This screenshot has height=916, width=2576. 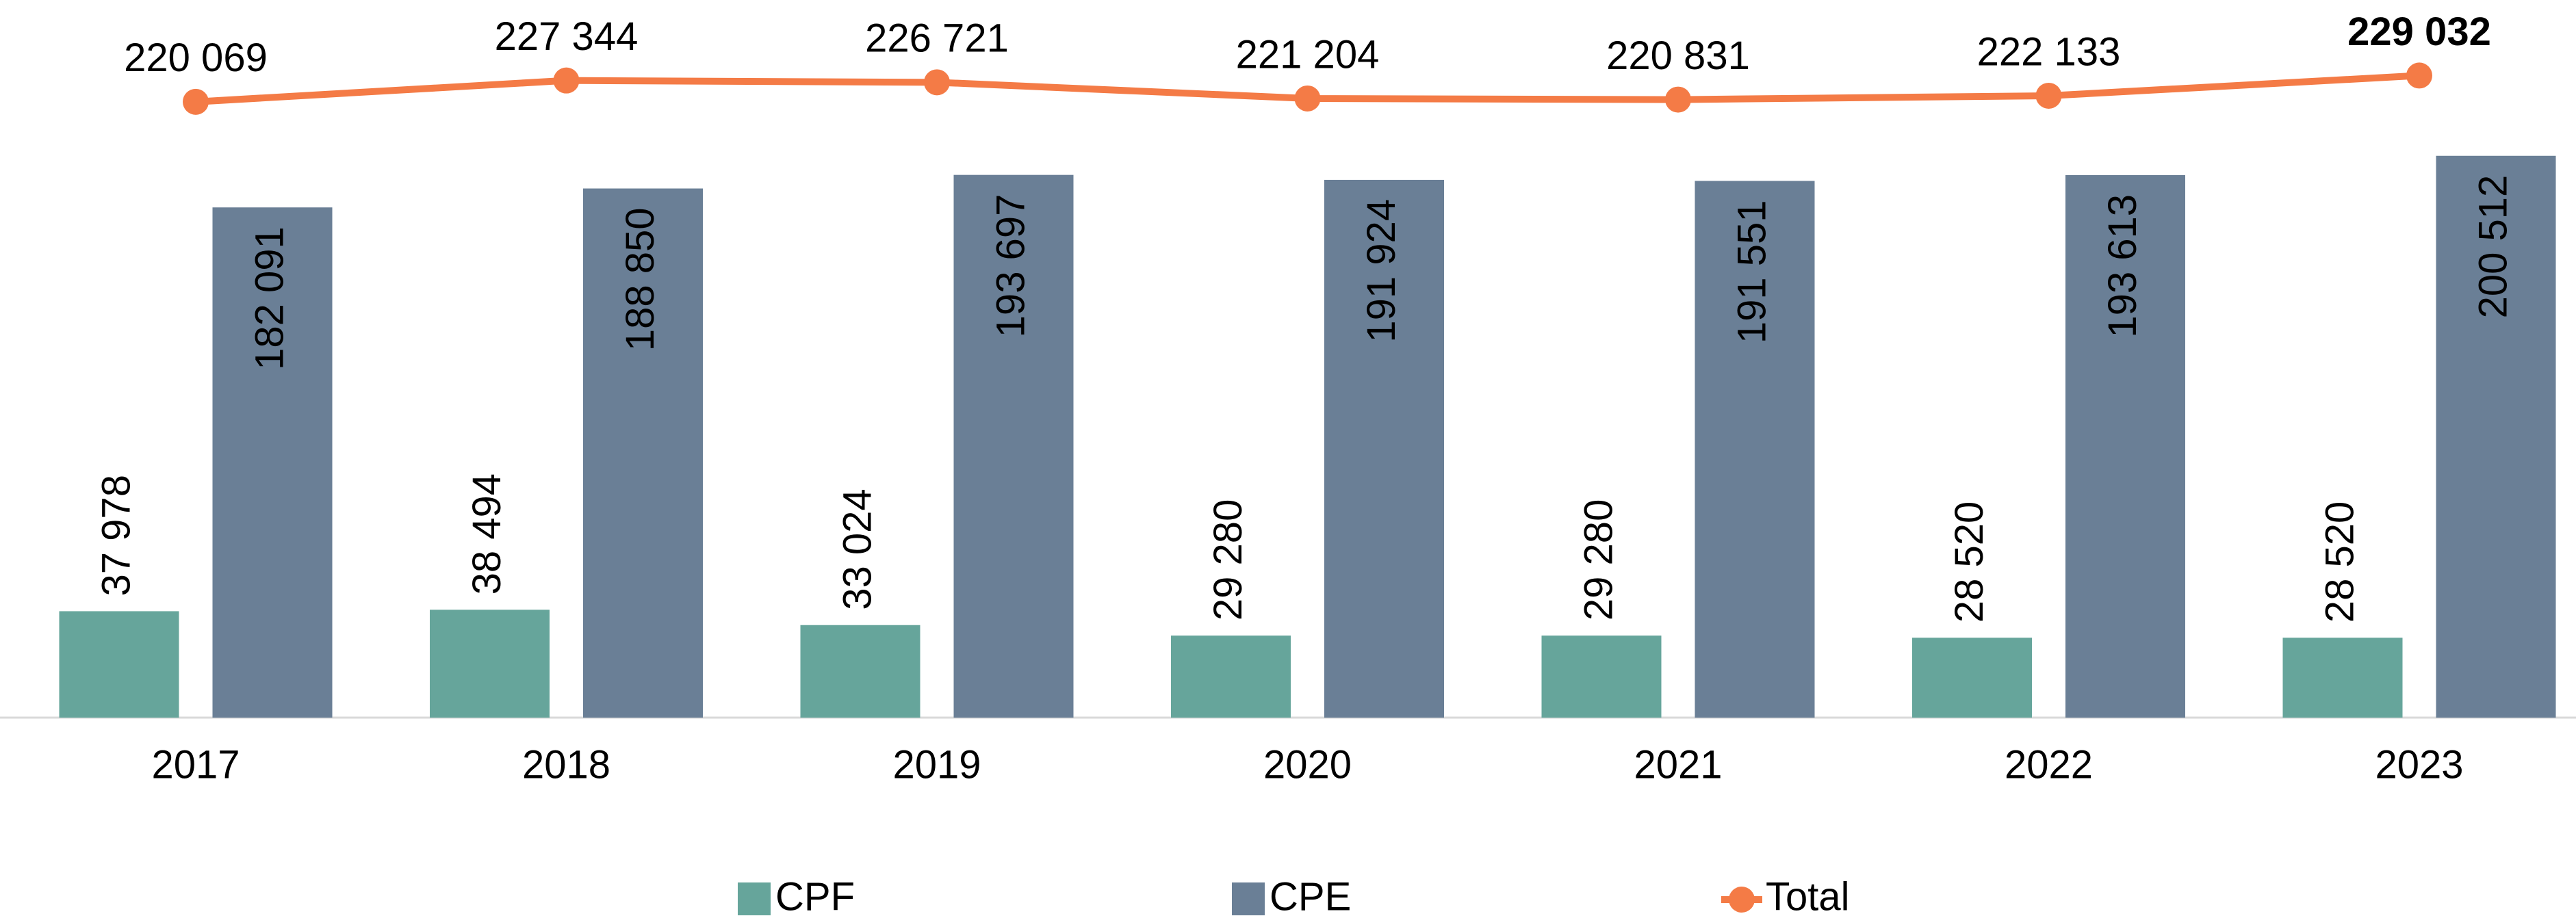 I want to click on x-tick-label: 2019, so click(x=936, y=764).